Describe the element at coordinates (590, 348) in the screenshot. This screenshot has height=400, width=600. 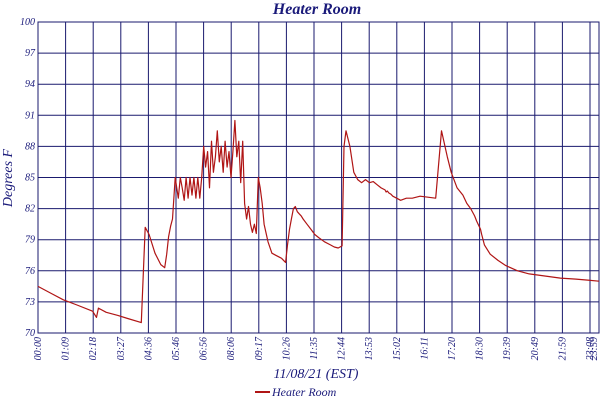
I see `x-tick-label: 23:08` at that location.